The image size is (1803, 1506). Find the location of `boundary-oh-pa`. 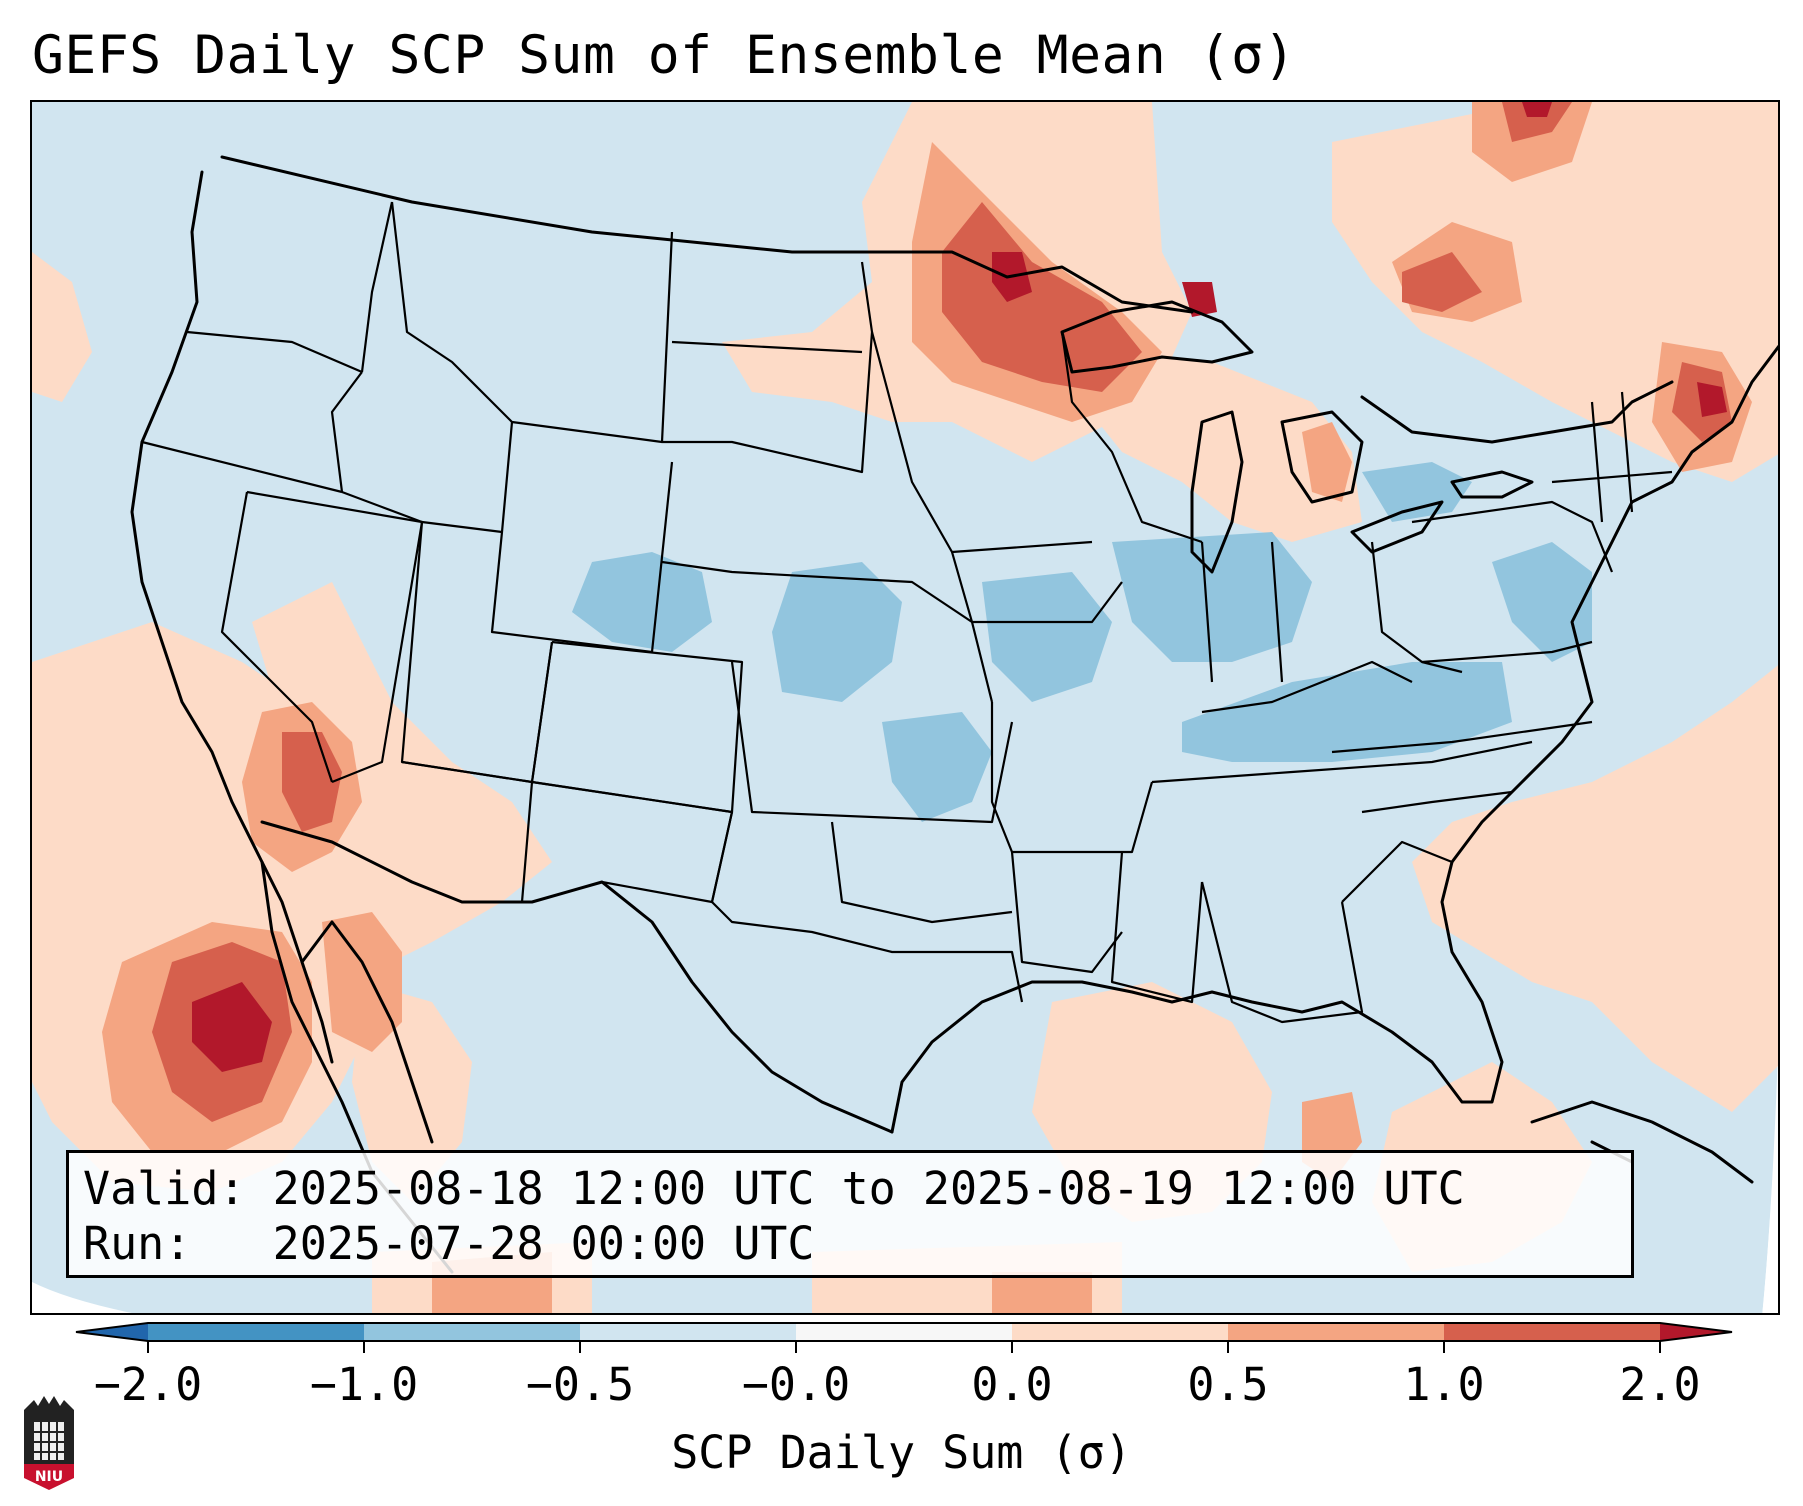

boundary-oh-pa is located at coordinates (1416, 607).